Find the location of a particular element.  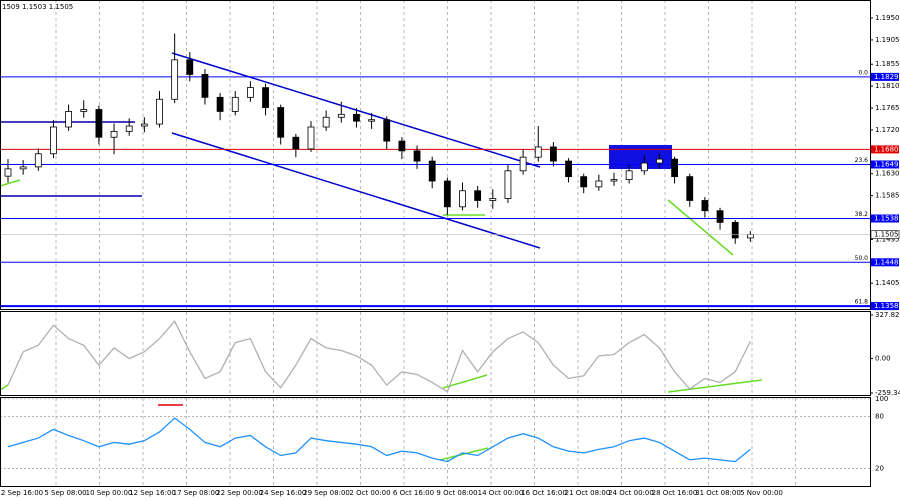

fib-label: 0.0 is located at coordinates (863, 72).